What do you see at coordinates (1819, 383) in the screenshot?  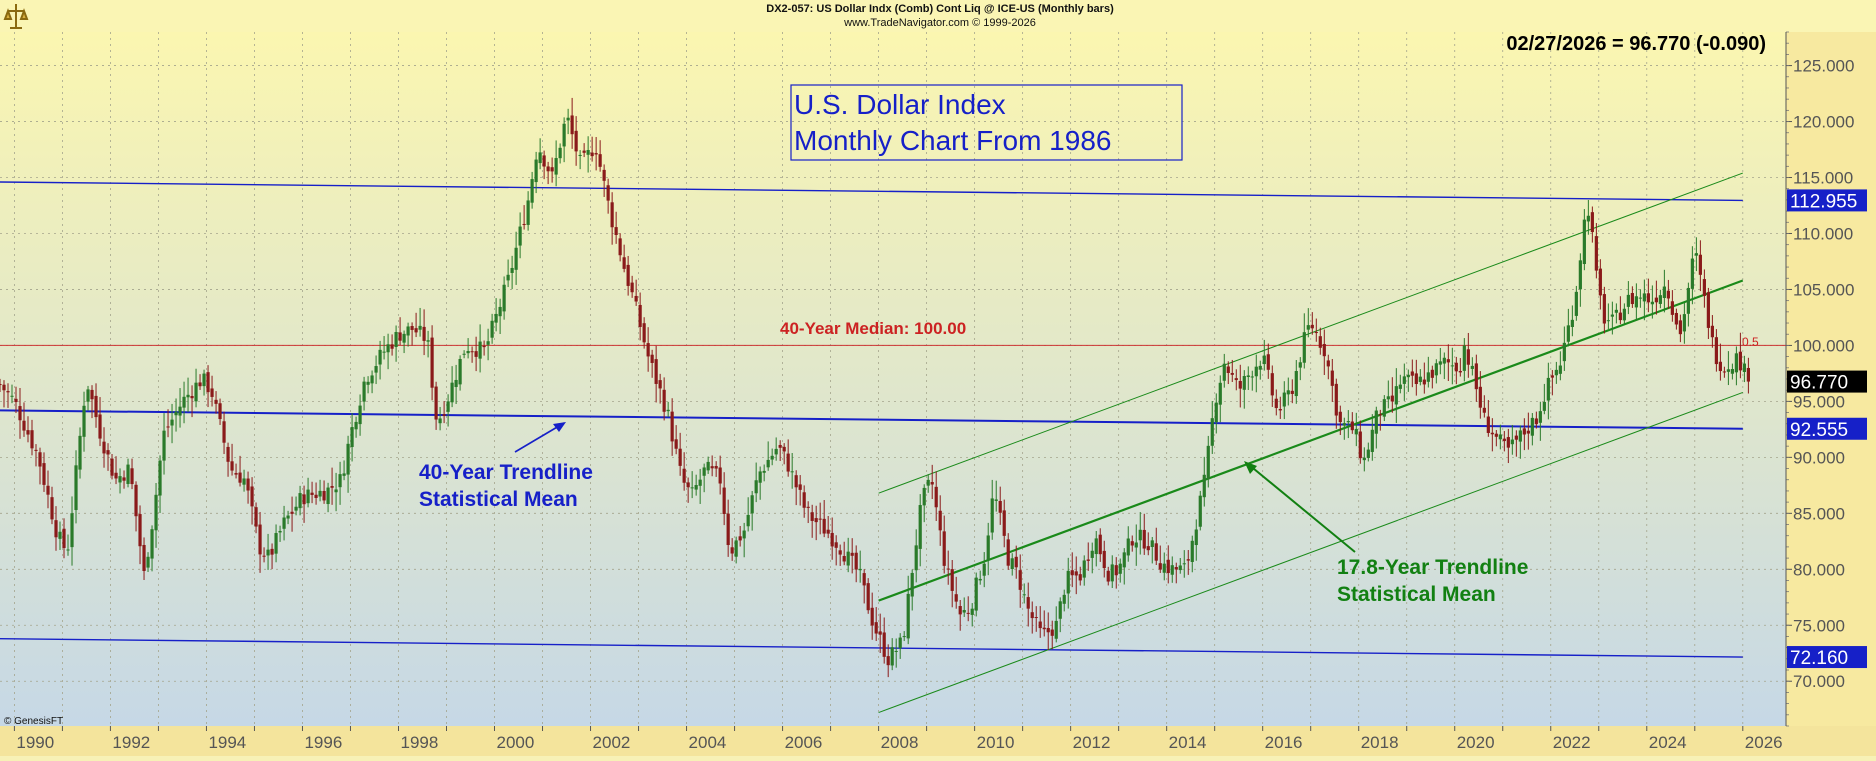 I see `last-price-label: 96.770` at bounding box center [1819, 383].